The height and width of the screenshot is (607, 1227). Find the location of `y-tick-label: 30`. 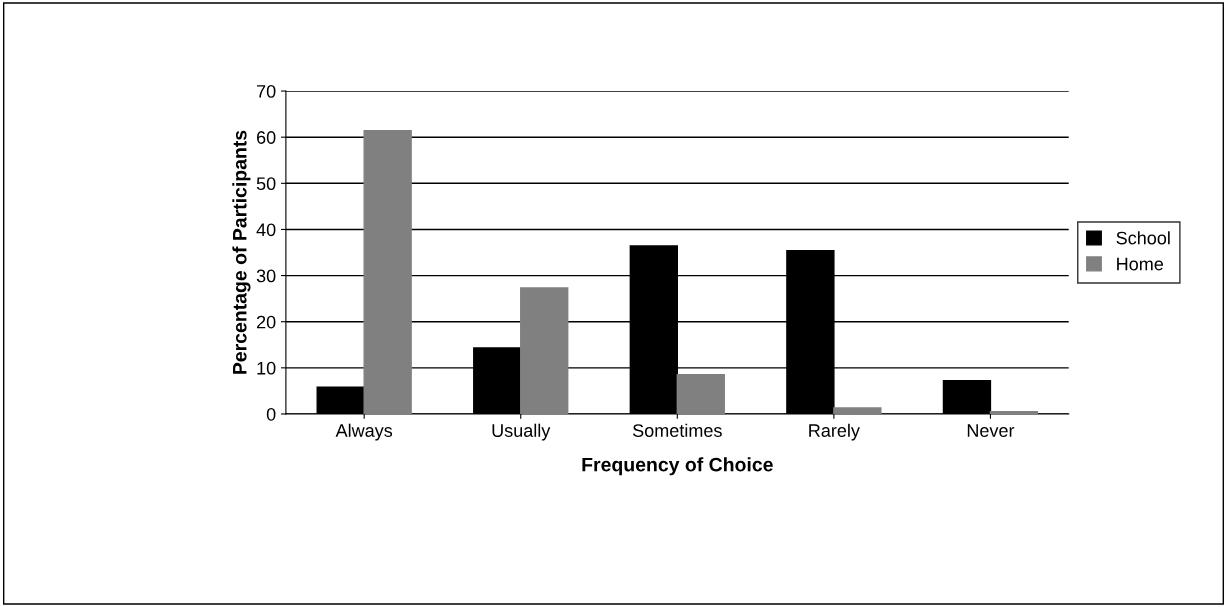

y-tick-label: 30 is located at coordinates (266, 276).